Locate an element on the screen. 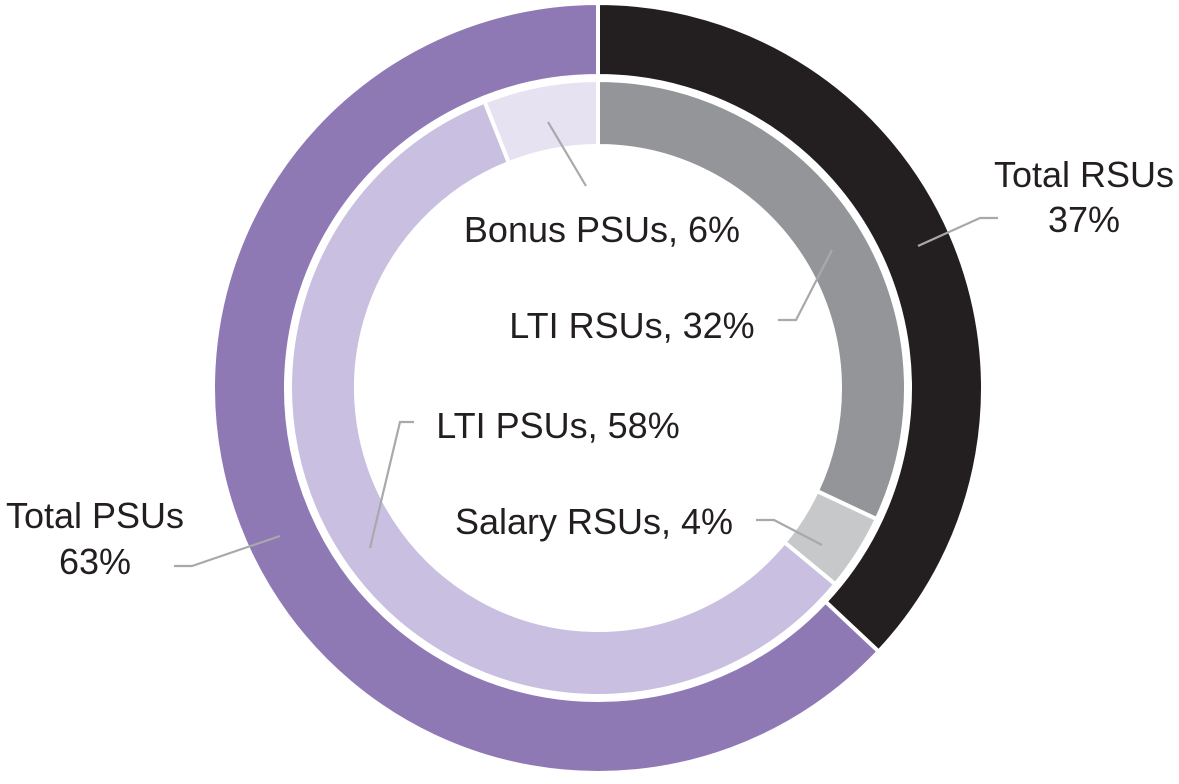 The height and width of the screenshot is (784, 1179). leader-line-salary-rsus is located at coordinates (789, 532).